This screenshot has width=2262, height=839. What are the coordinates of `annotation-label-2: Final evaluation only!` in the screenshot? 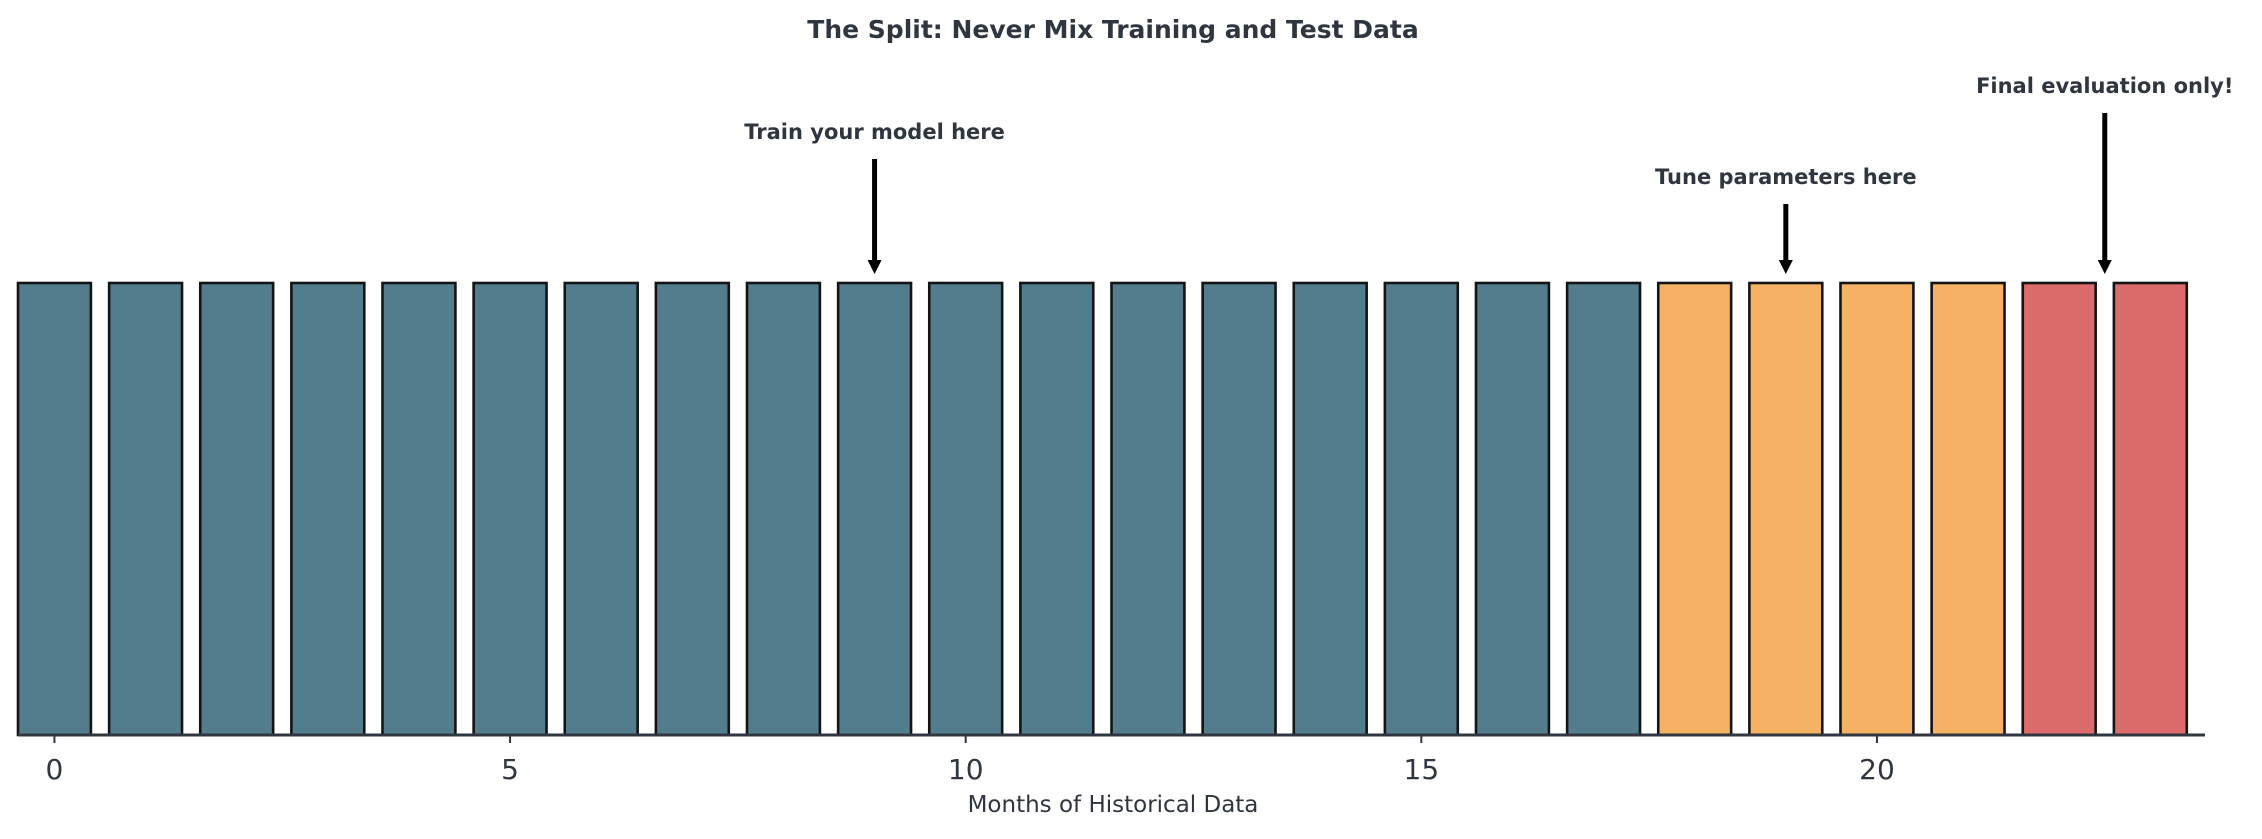 It's located at (2104, 86).